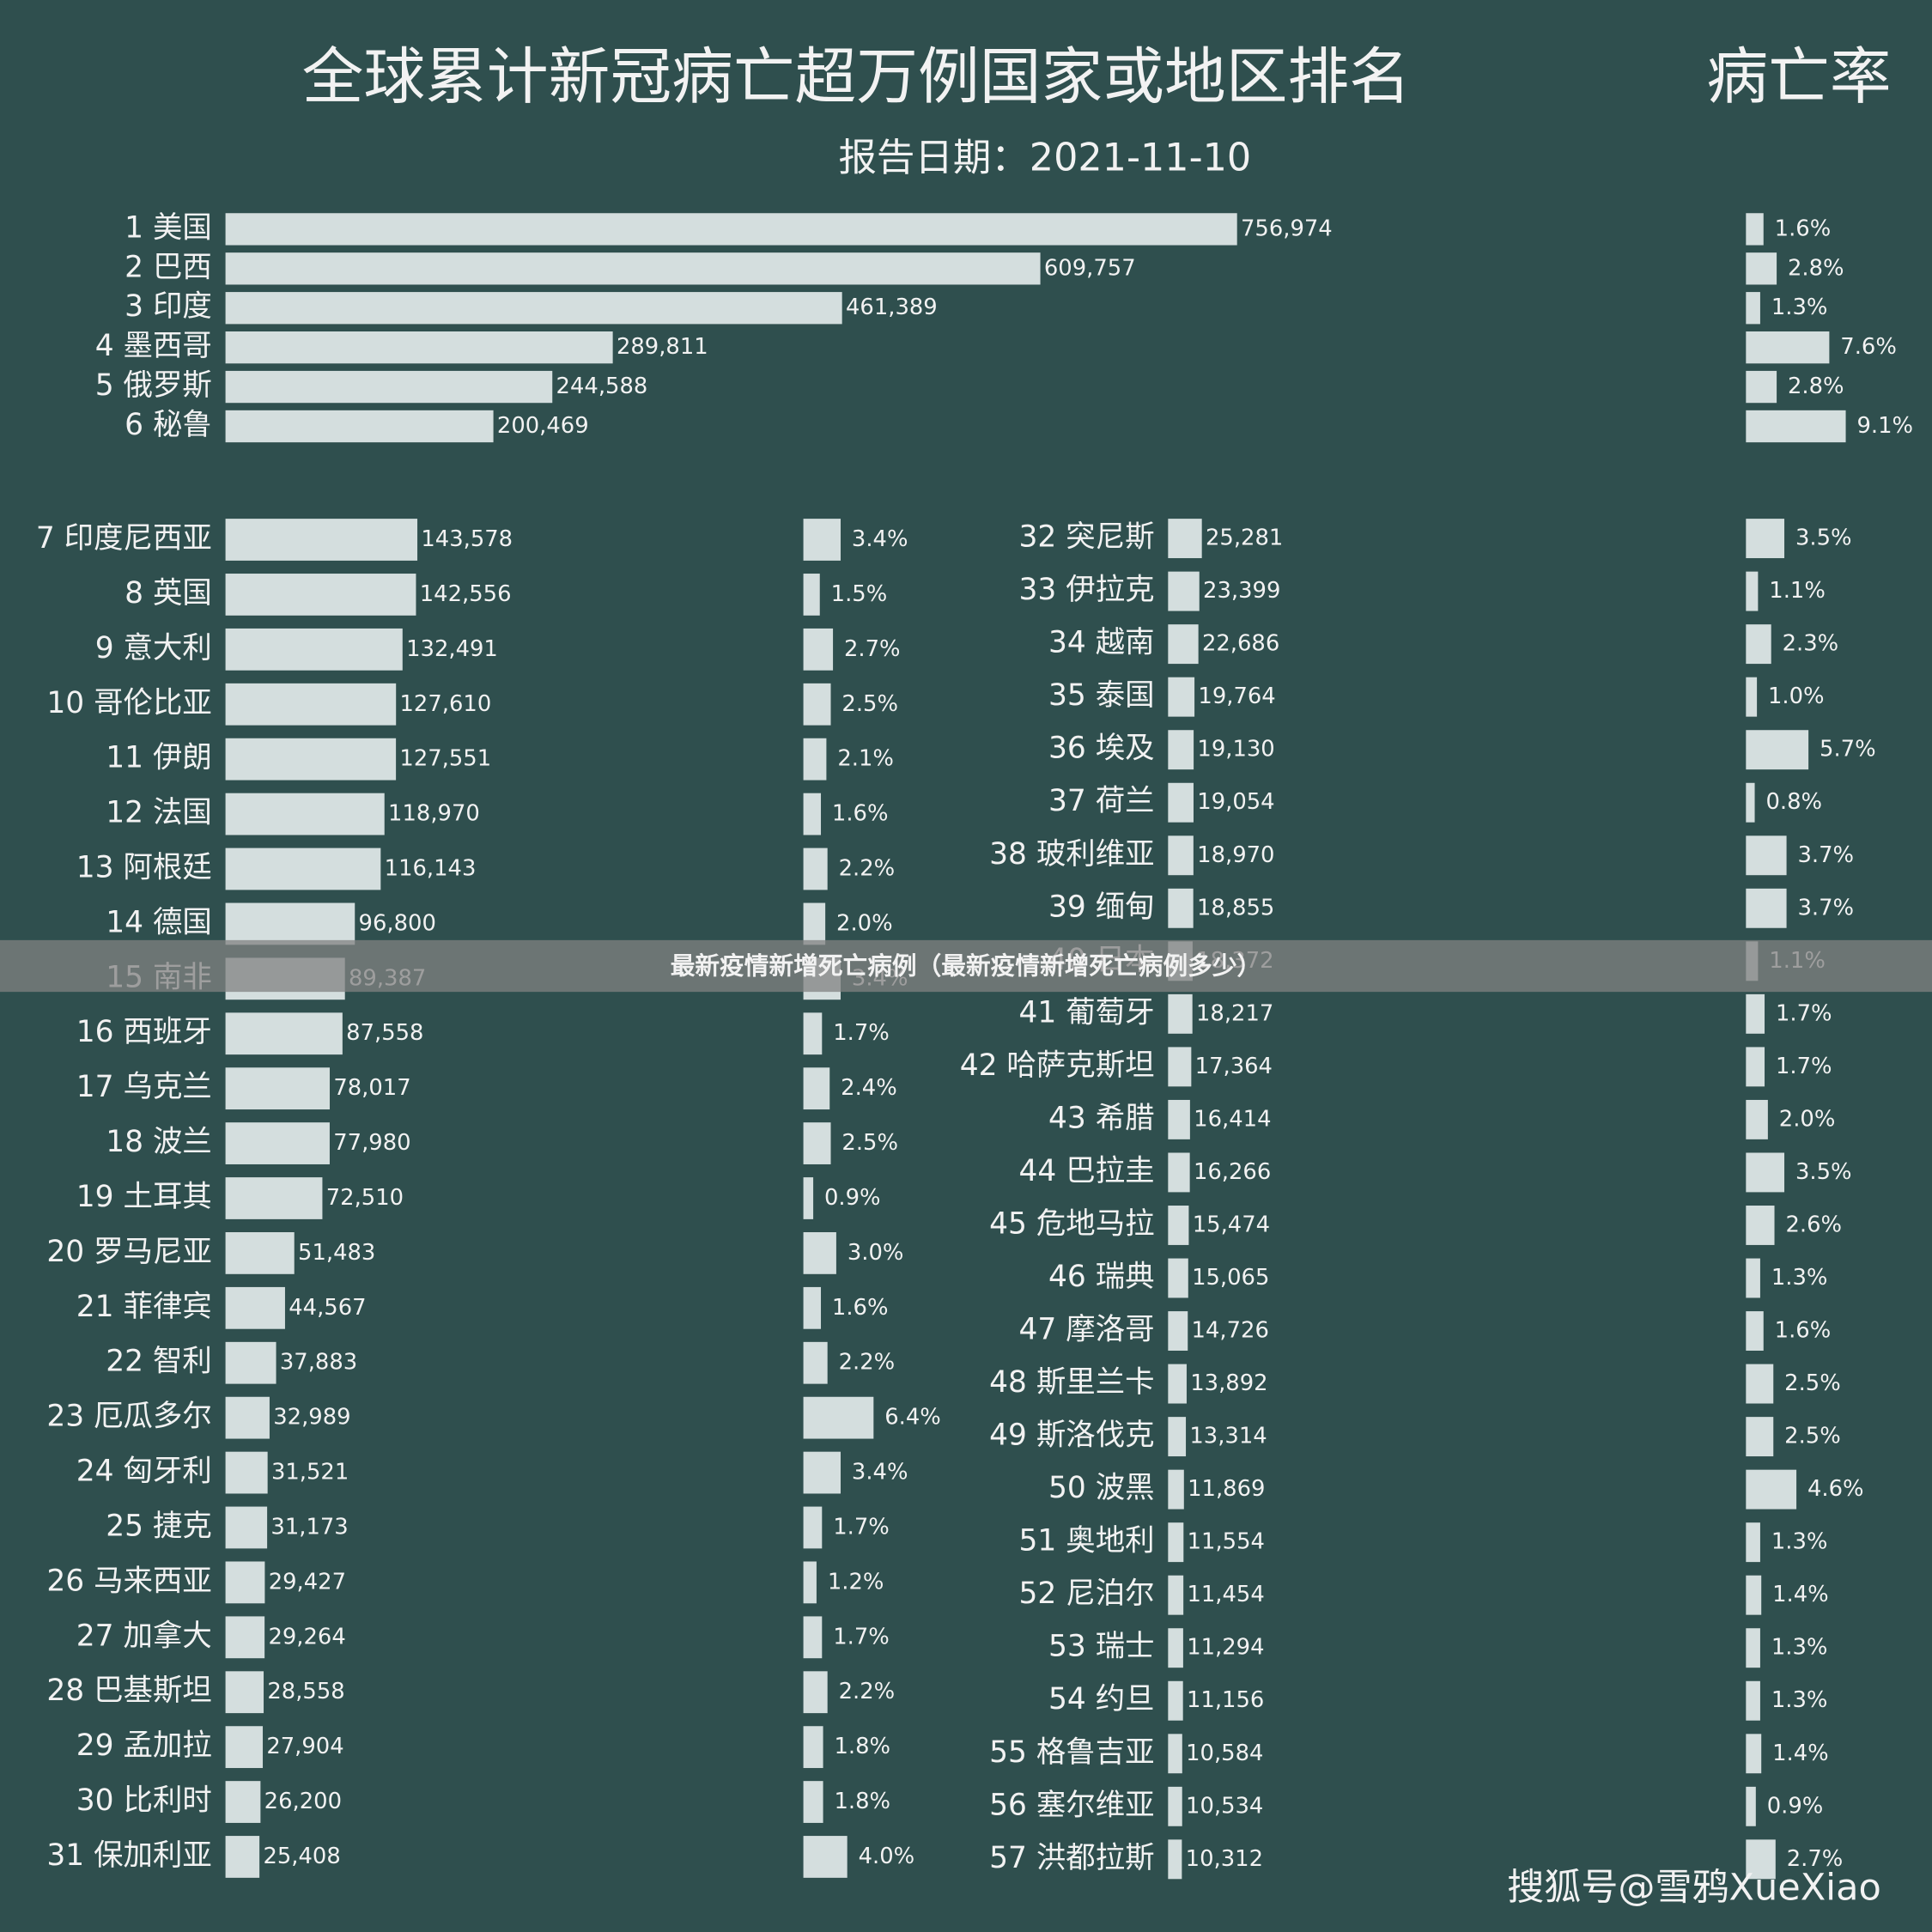 The image size is (1932, 1932). Describe the element at coordinates (144, 1636) in the screenshot. I see `category-label: 27 加拿大` at that location.